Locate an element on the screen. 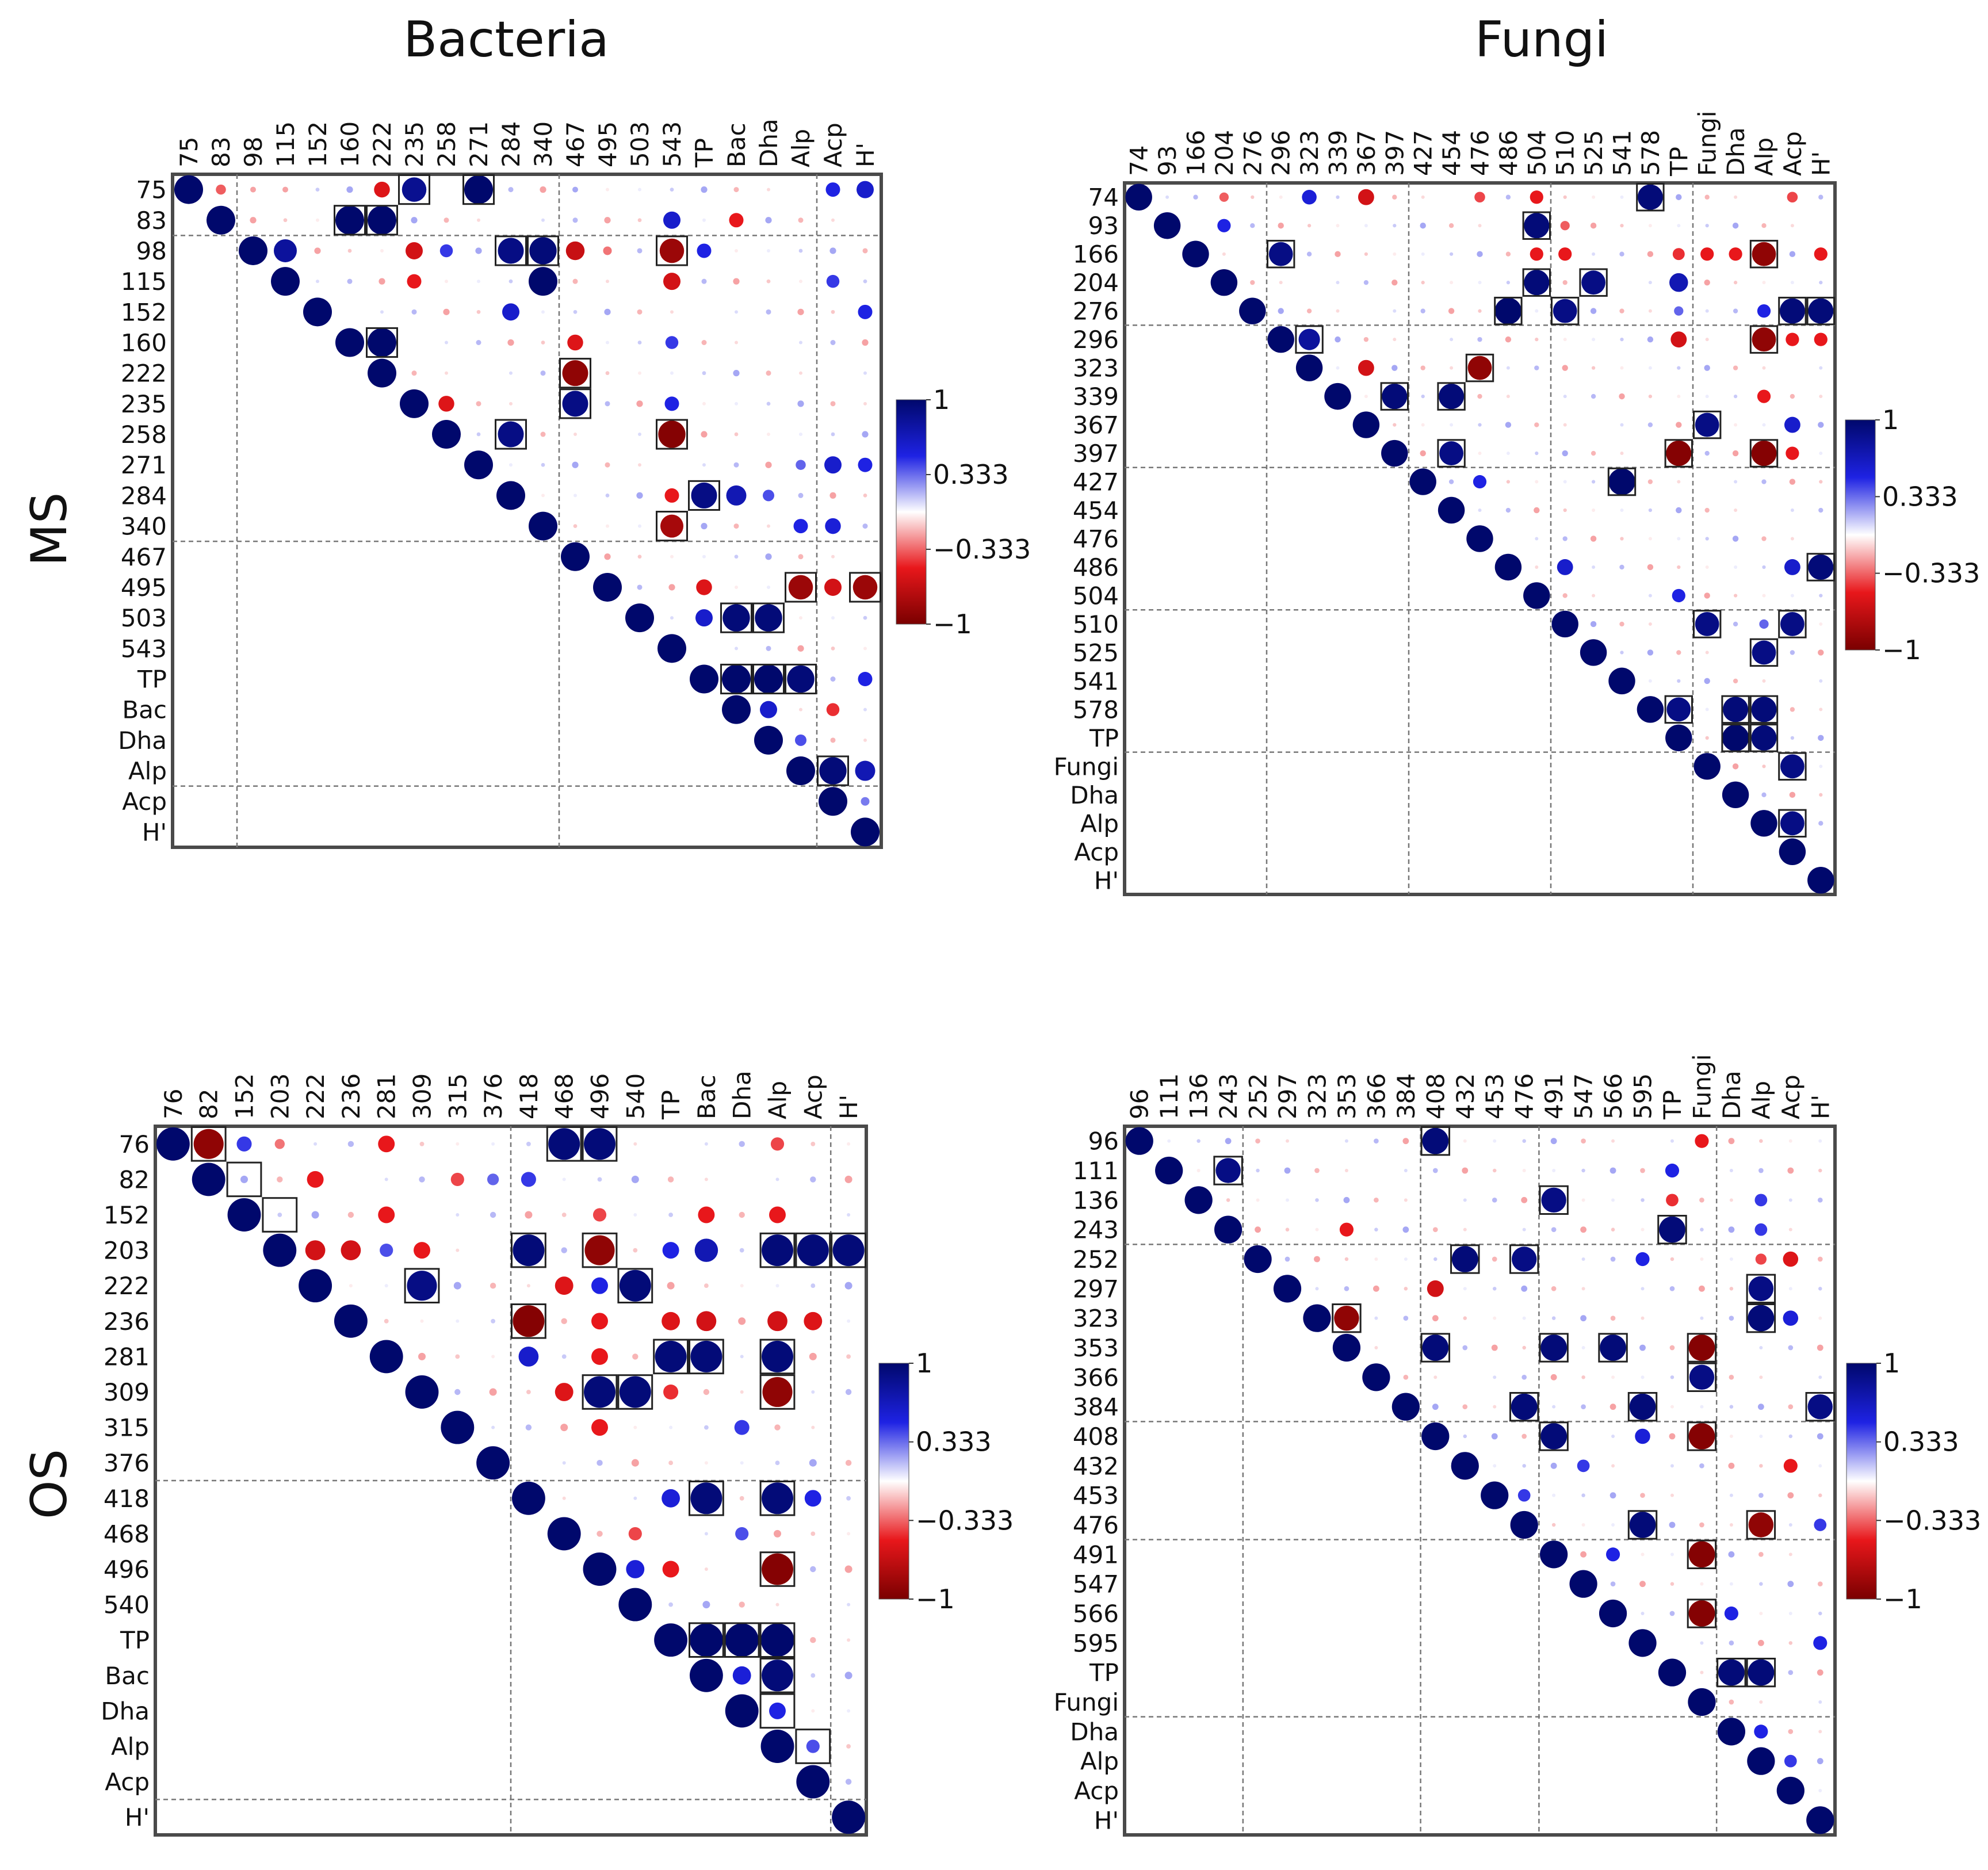  row-tick-label: 309 is located at coordinates (127, 1392).